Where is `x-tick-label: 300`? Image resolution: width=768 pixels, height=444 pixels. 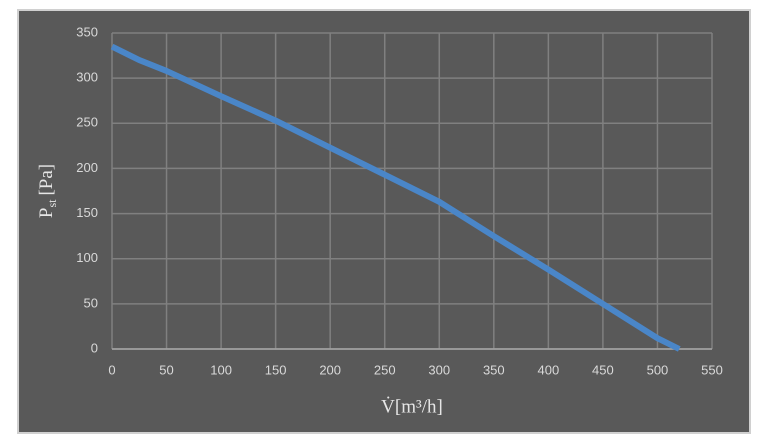
x-tick-label: 300 is located at coordinates (439, 369).